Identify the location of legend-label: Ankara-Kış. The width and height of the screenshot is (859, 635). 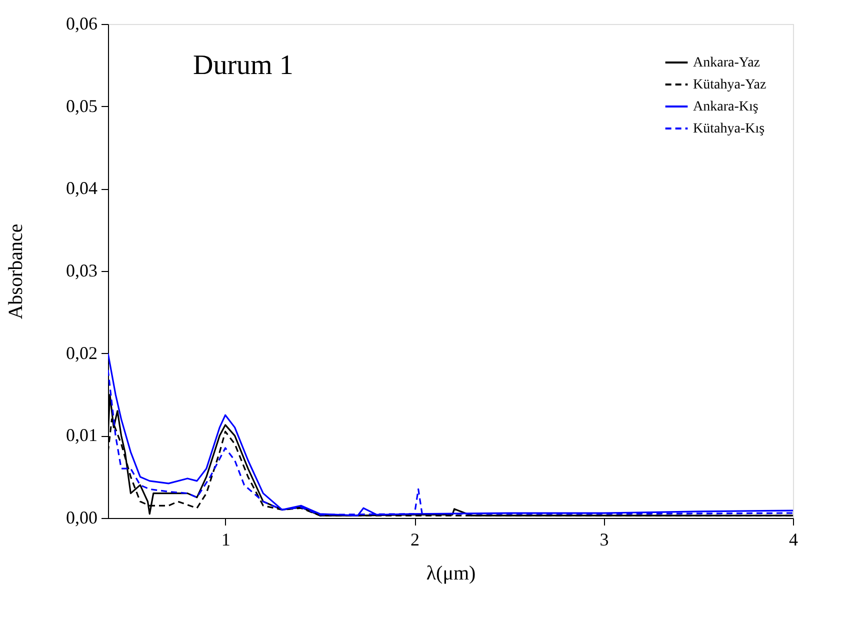
(725, 107).